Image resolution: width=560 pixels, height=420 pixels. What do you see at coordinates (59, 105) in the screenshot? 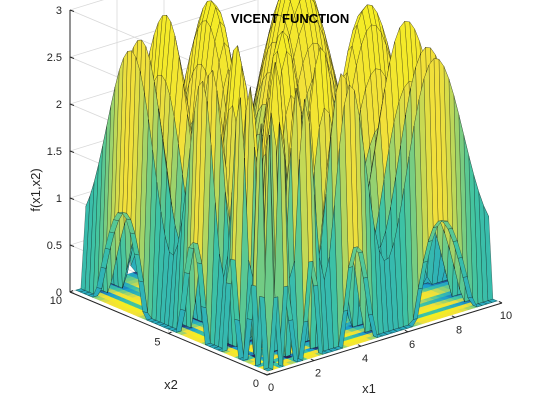
I see `z-tick-label: 2` at bounding box center [59, 105].